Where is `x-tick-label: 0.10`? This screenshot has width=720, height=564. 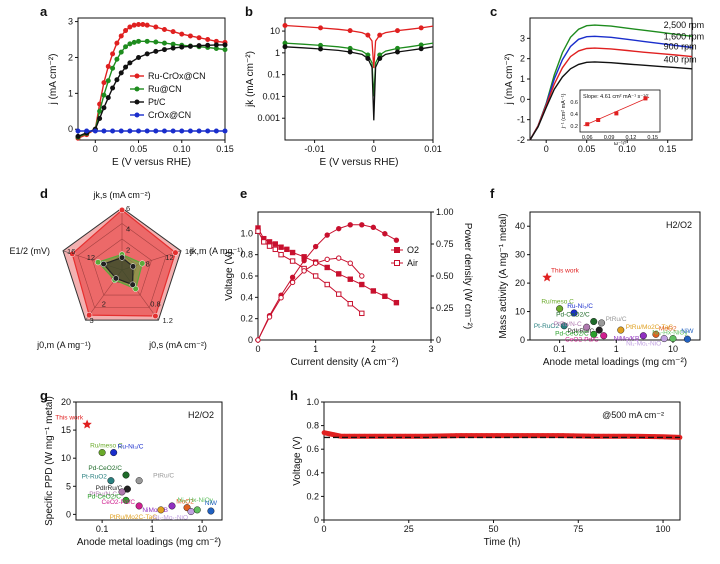
x-tick-label: 0.10 is located at coordinates (182, 149).